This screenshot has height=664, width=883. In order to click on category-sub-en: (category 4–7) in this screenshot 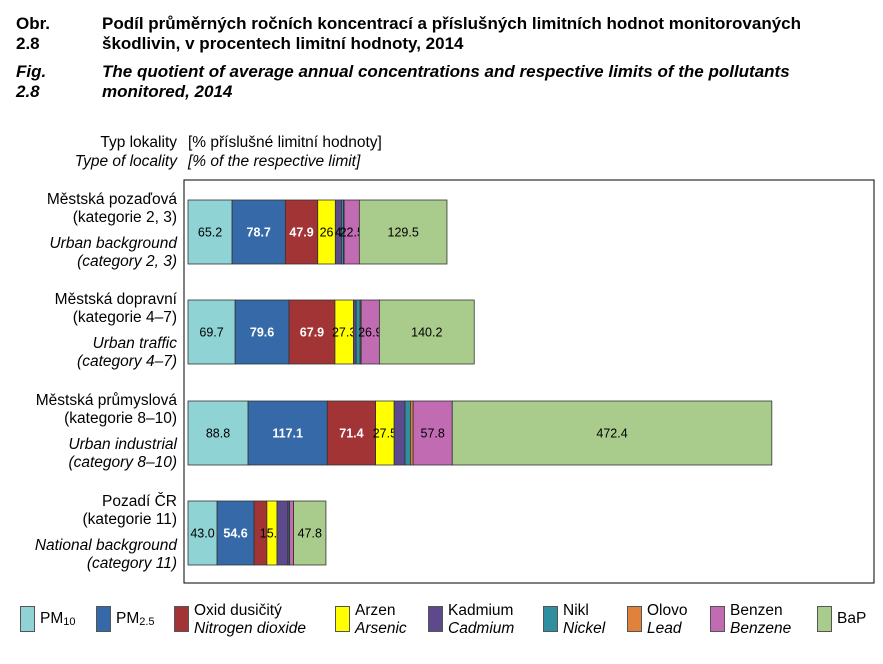, I will do `click(127, 361)`.